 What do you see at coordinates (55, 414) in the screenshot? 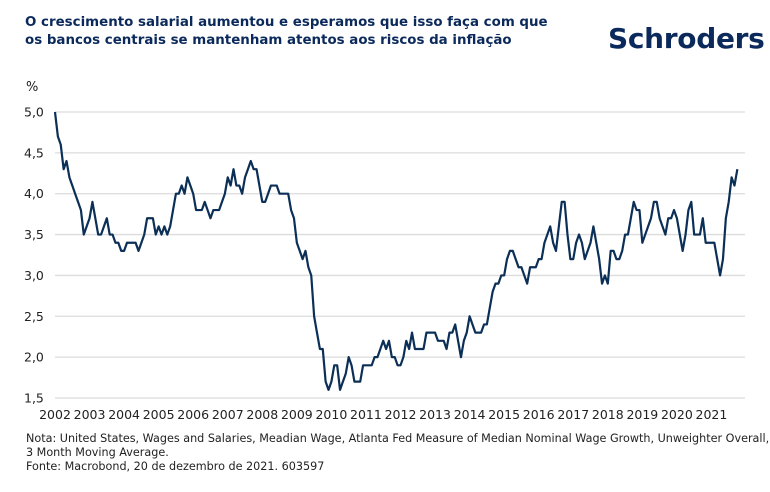
I see `x-tick-label: 2002` at bounding box center [55, 414].